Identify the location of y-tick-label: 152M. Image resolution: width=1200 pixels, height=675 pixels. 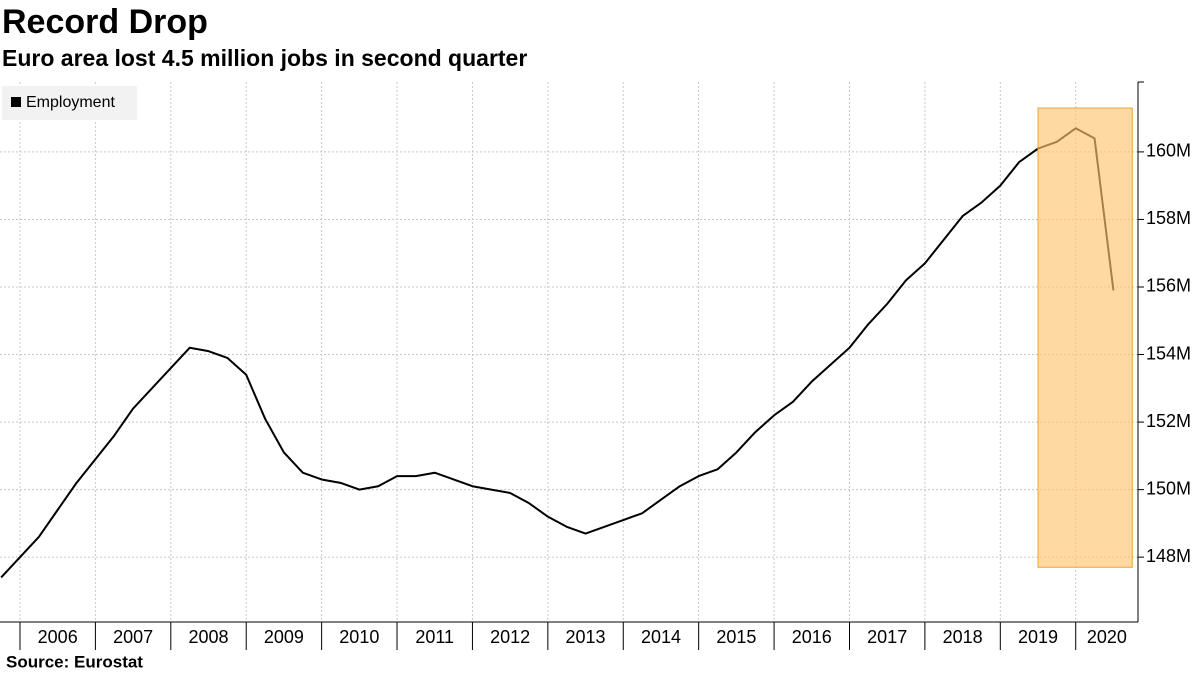
(1168, 421).